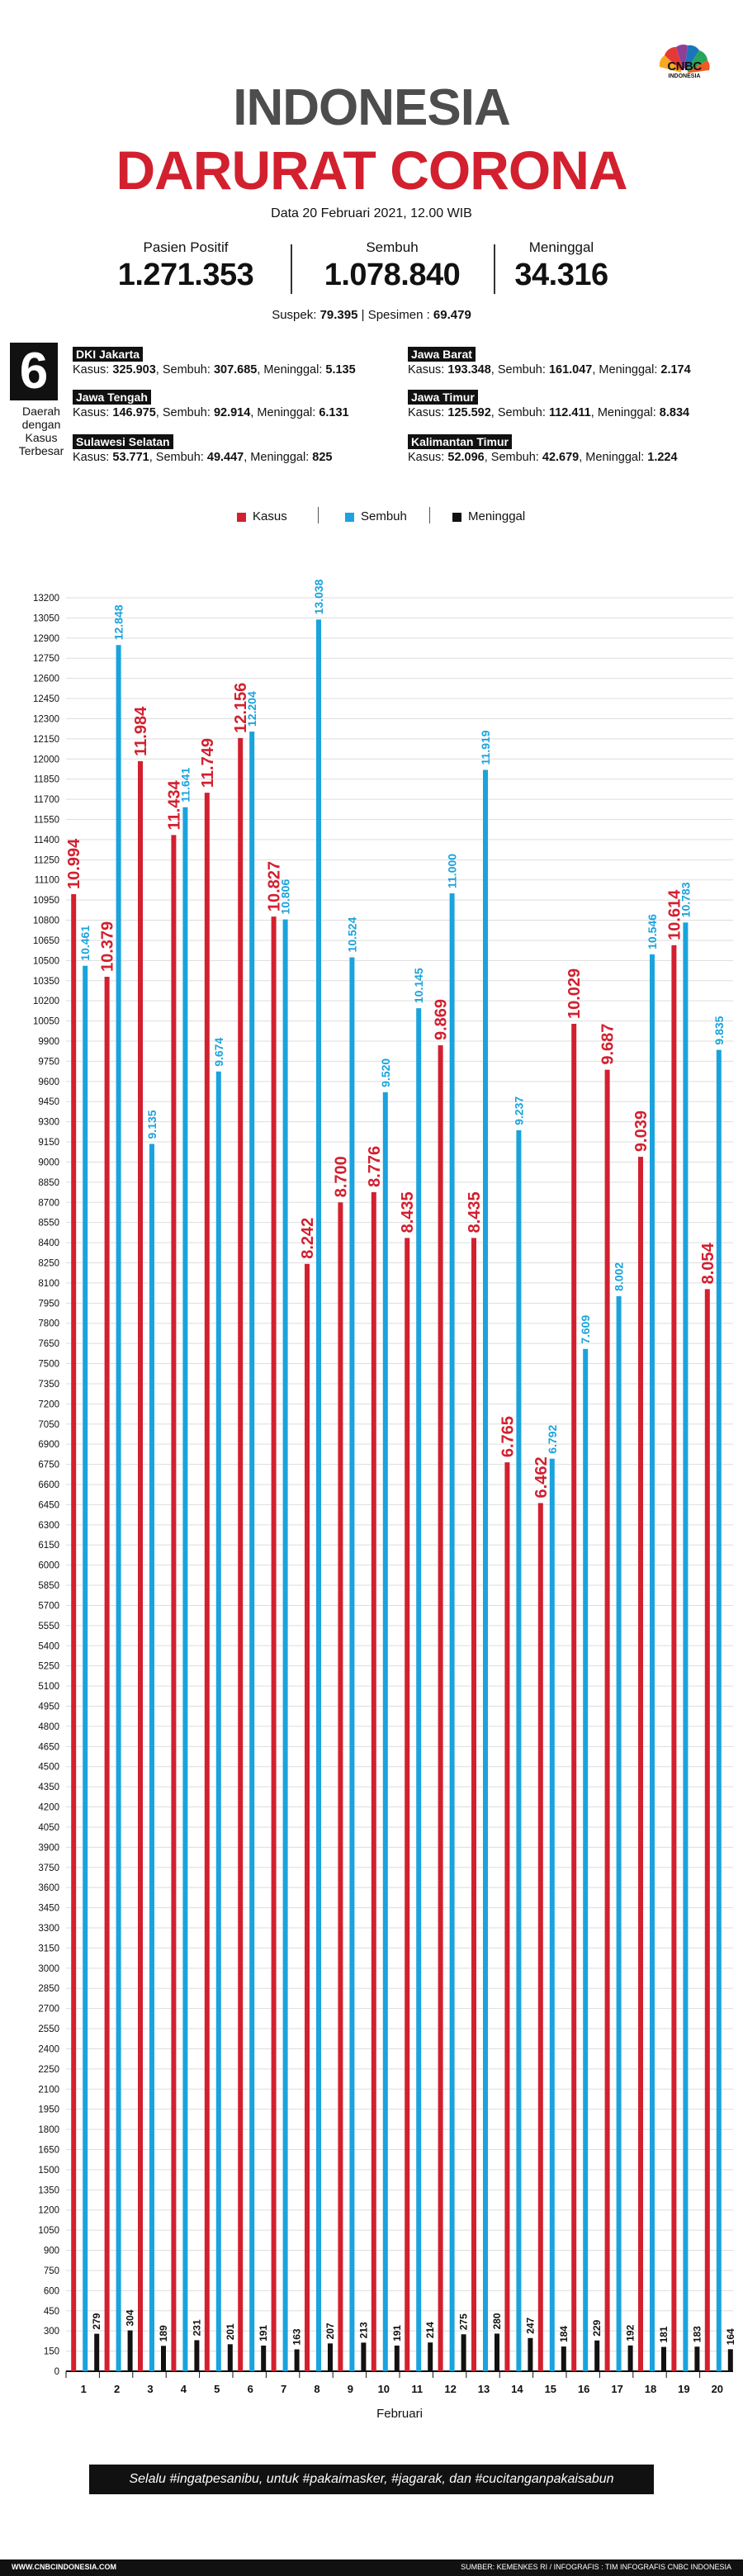 This screenshot has height=2576, width=743. Describe the element at coordinates (542, 1477) in the screenshot. I see `data-label-kasus: 6.462` at that location.